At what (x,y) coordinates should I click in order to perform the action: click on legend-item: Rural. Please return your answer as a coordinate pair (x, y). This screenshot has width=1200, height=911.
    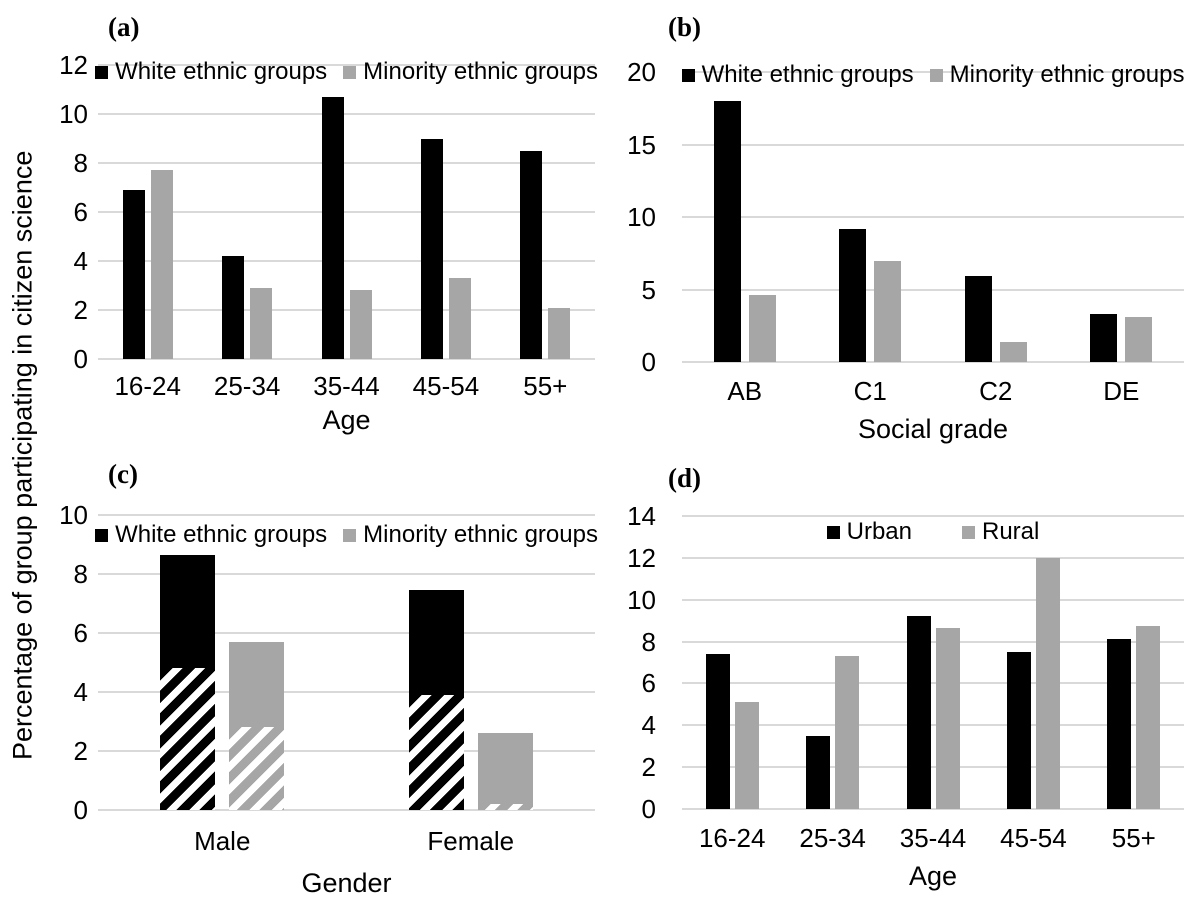
    Looking at the image, I should click on (1000, 532).